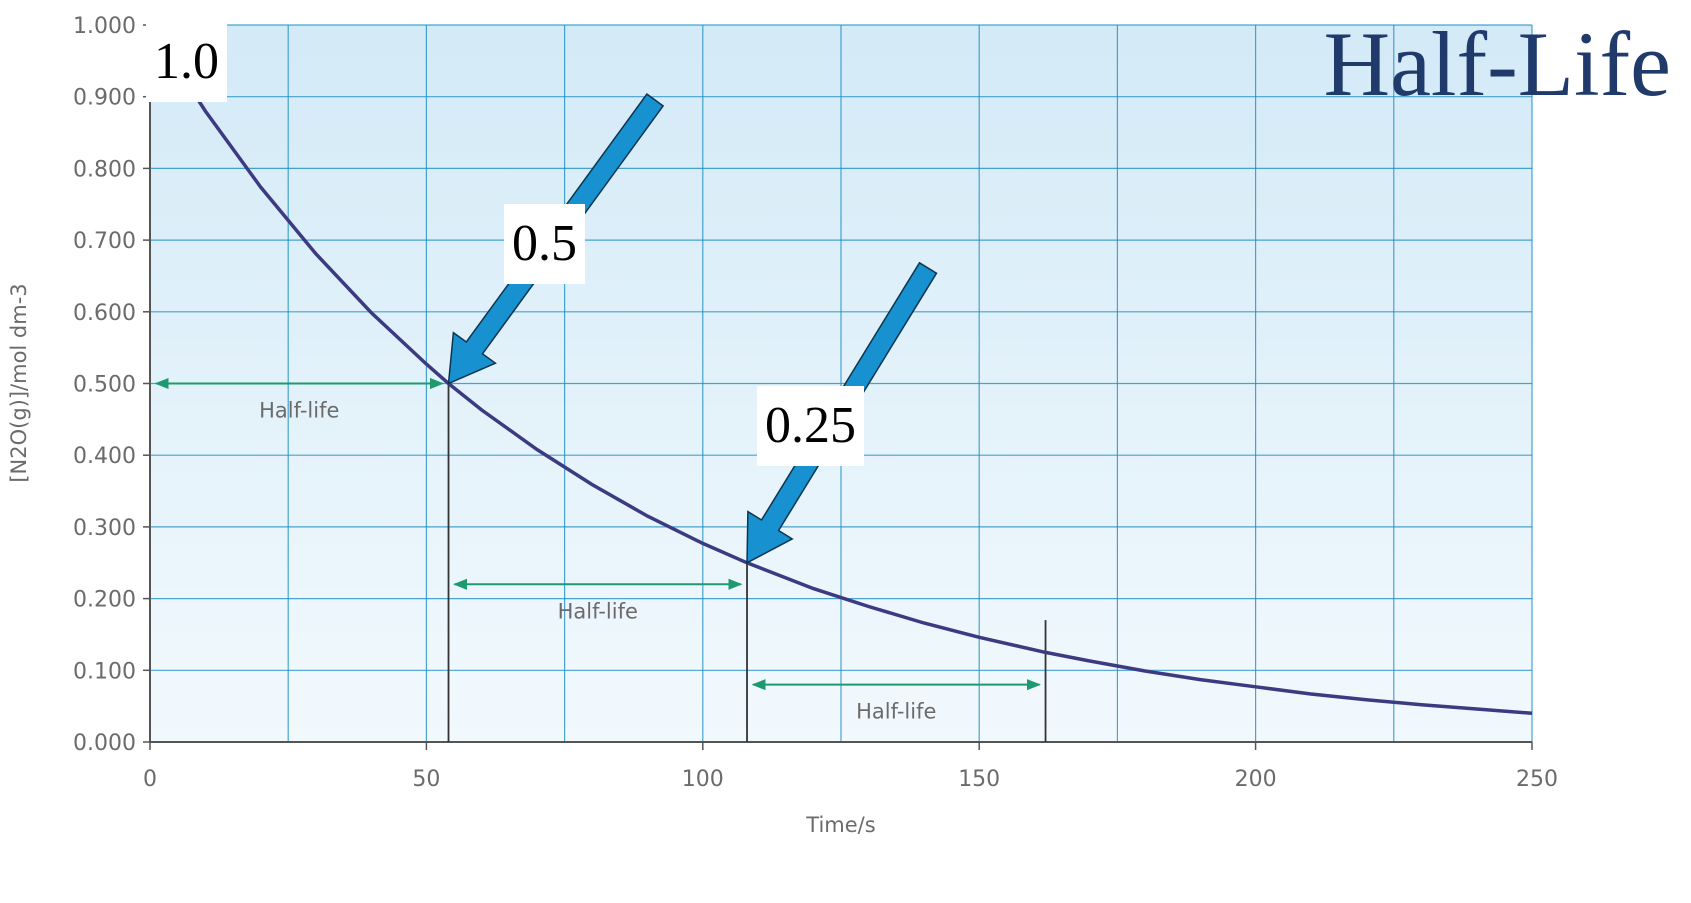  What do you see at coordinates (104, 26) in the screenshot?
I see `y-tick-label: 1.000` at bounding box center [104, 26].